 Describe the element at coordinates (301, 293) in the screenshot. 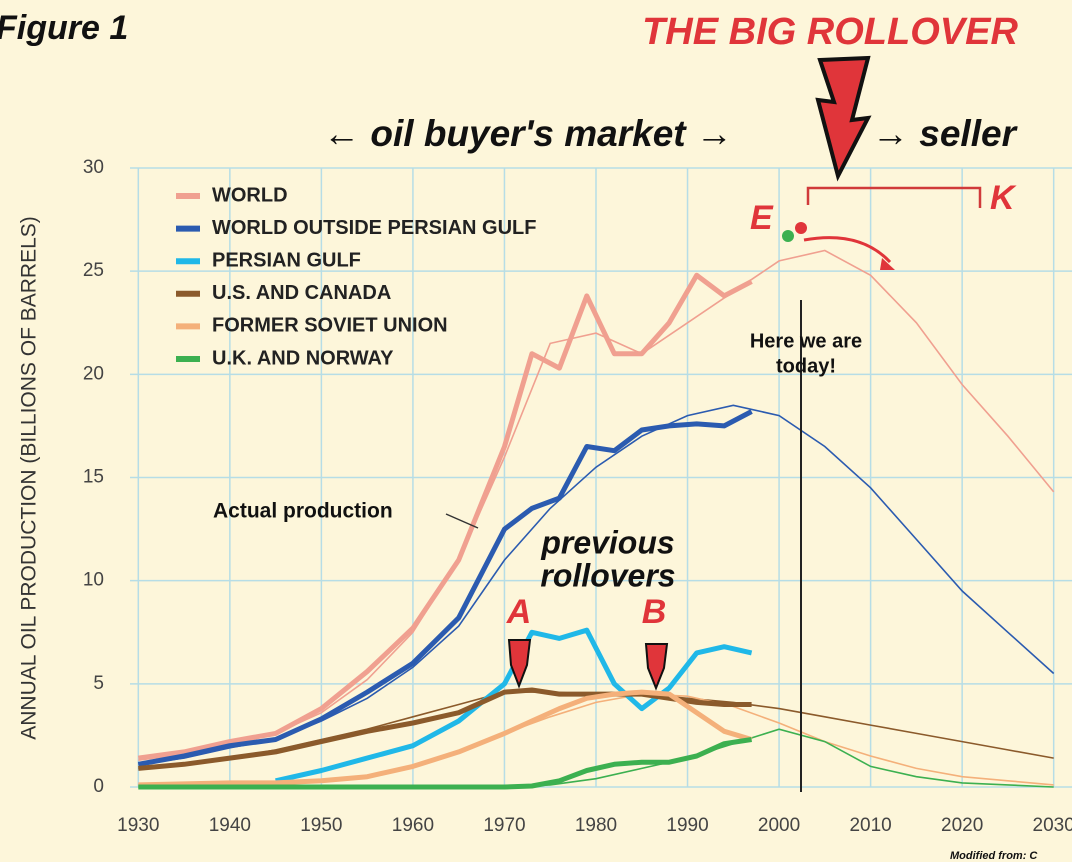

I see `legend-label: U.S. AND CANADA` at that location.